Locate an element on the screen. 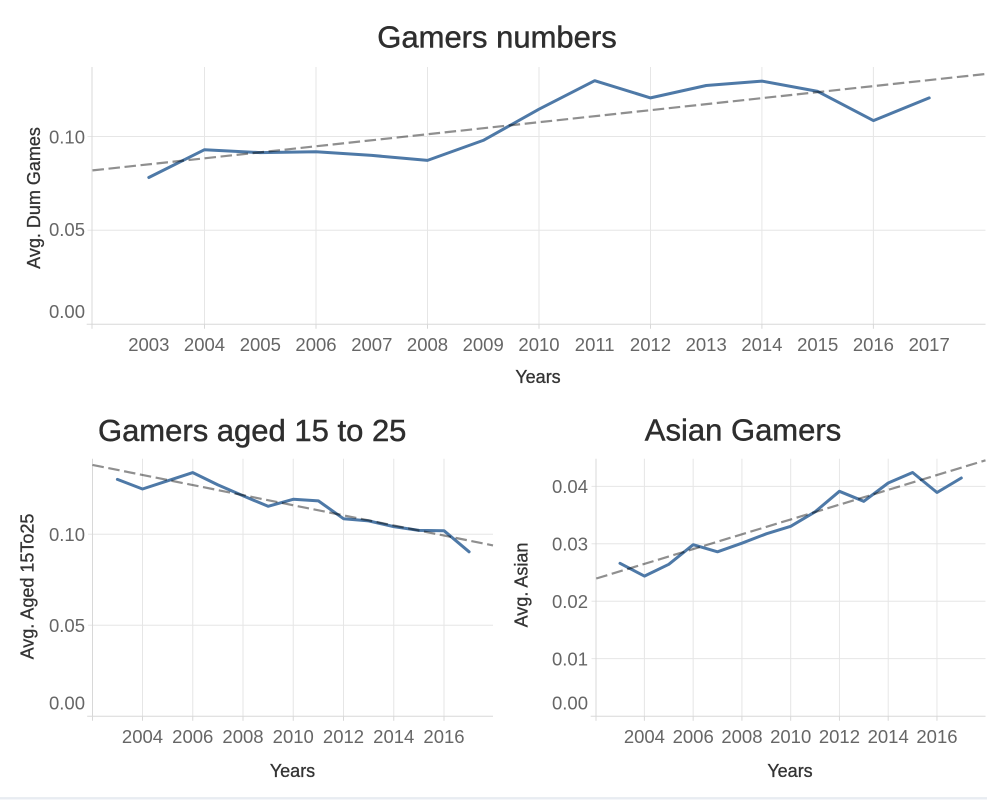  svg-text: 2017 is located at coordinates (929, 344).